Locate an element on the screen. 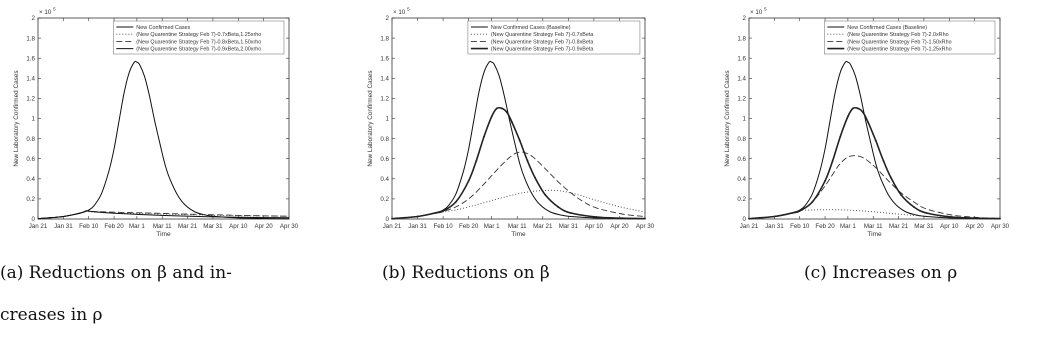 This screenshot has width=1041, height=353. y-axis-label: New Laboratory Confirmed Cases is located at coordinates (370, 118).